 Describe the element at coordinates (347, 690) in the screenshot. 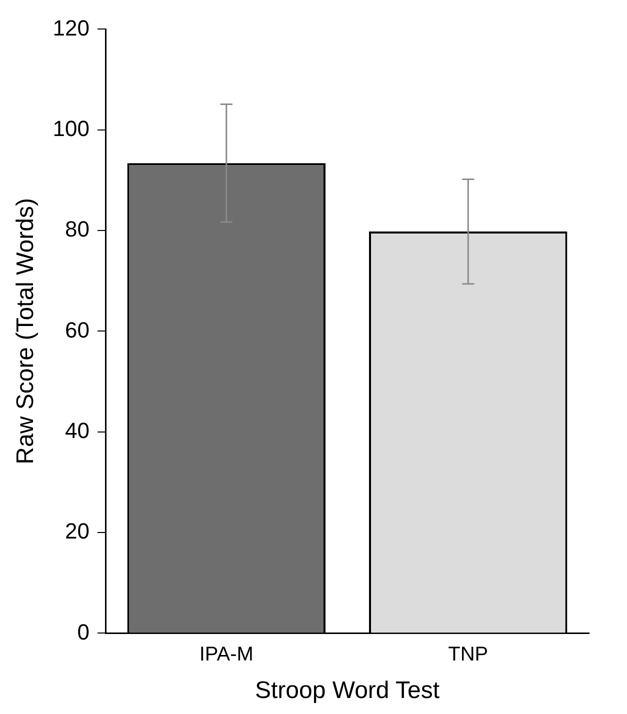

I see `x-axis-title: Stroop Word Test` at that location.